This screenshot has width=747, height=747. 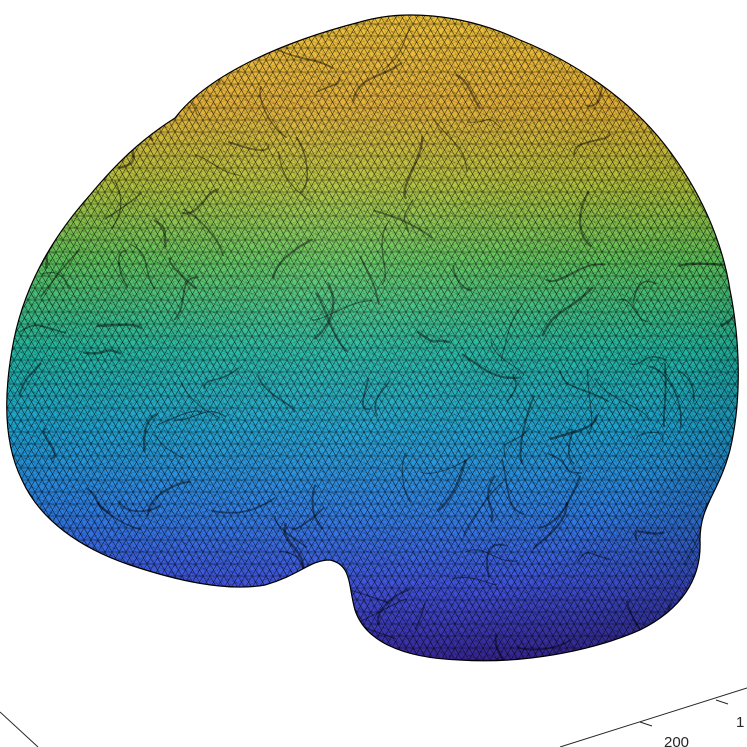 I want to click on axes: 200 1, so click(x=373, y=717).